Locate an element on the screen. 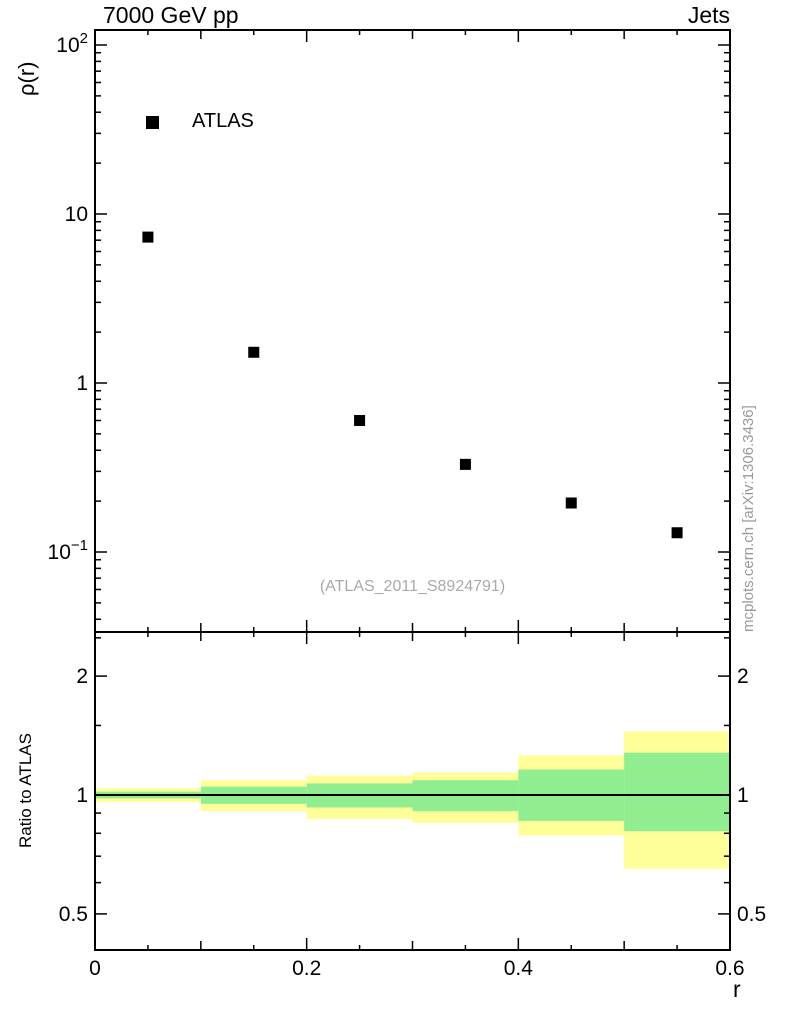 This screenshot has height=1024, width=786. plot-title-beam-energy: 7000 GeV pp is located at coordinates (171, 15).